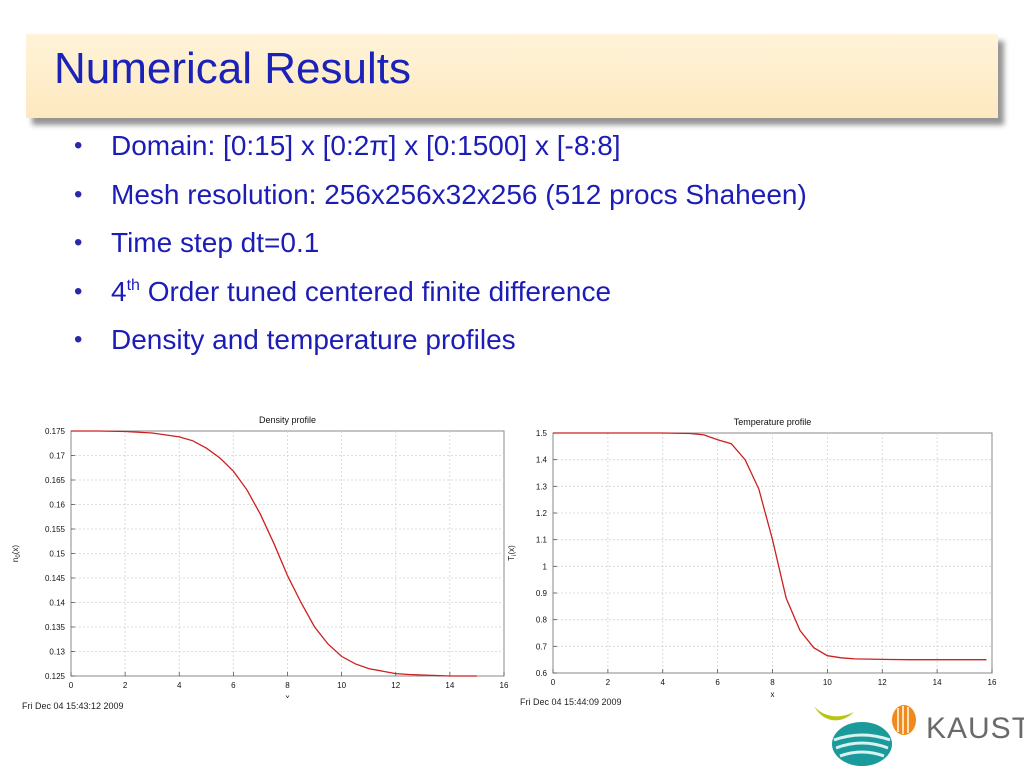  I want to click on y-axis-label-0: n0(x), so click(16, 553).